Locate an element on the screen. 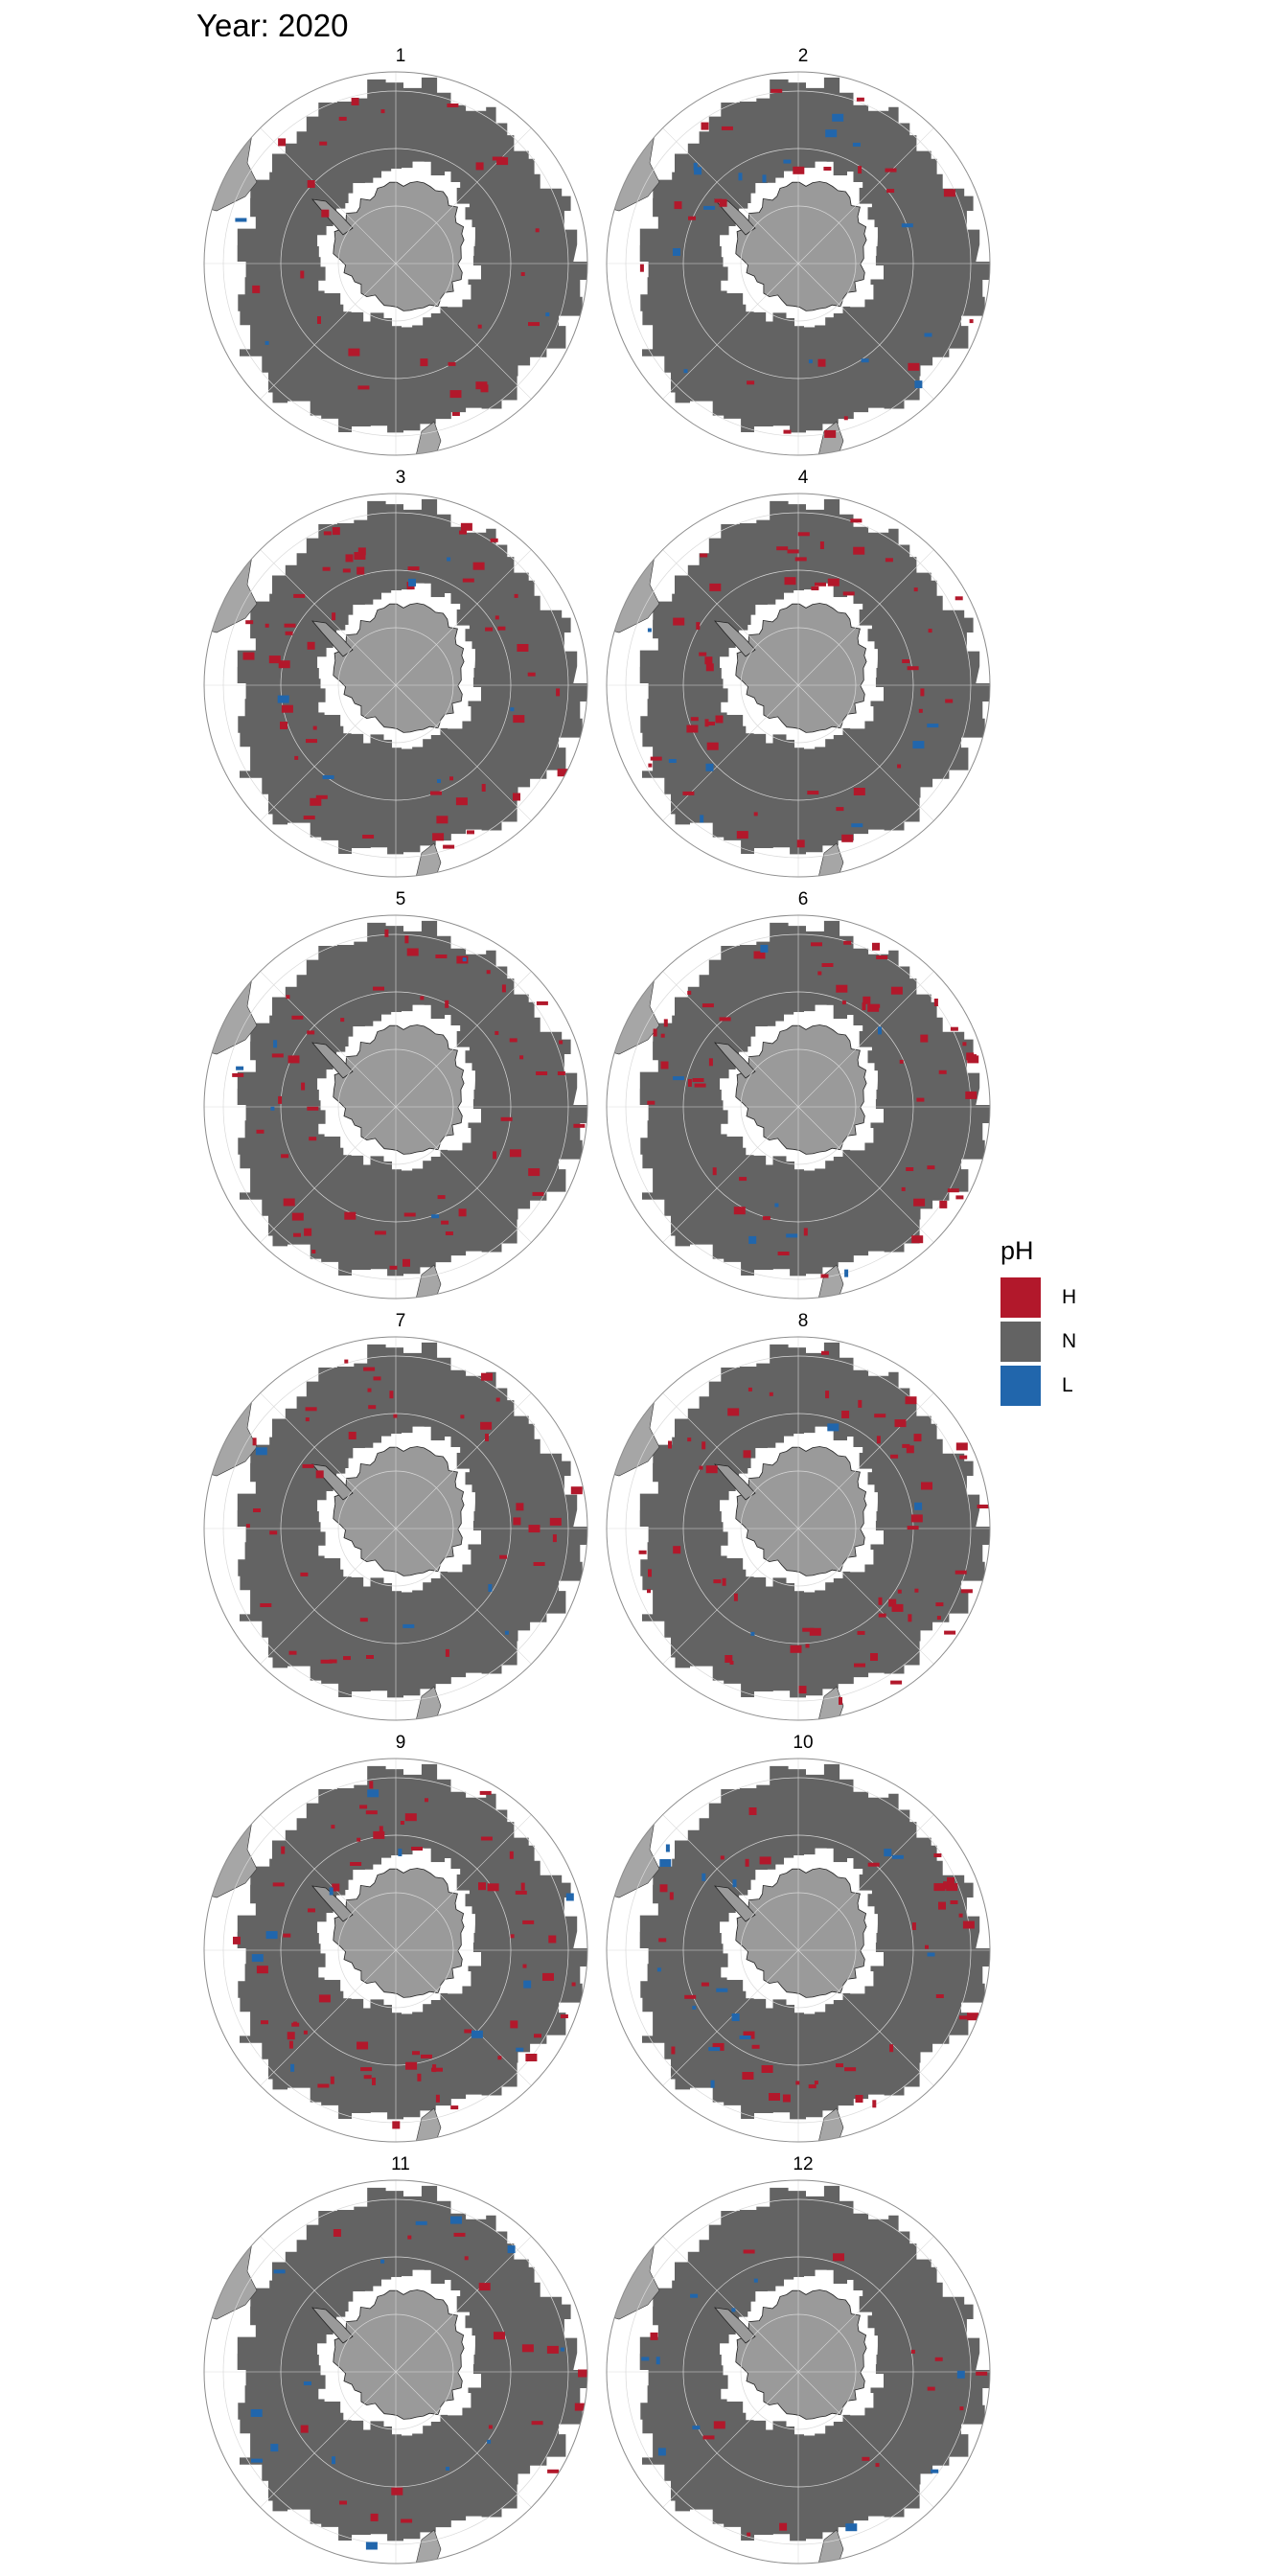 Image resolution: width=1288 pixels, height=2576 pixels. map-content is located at coordinates (798, 1529).